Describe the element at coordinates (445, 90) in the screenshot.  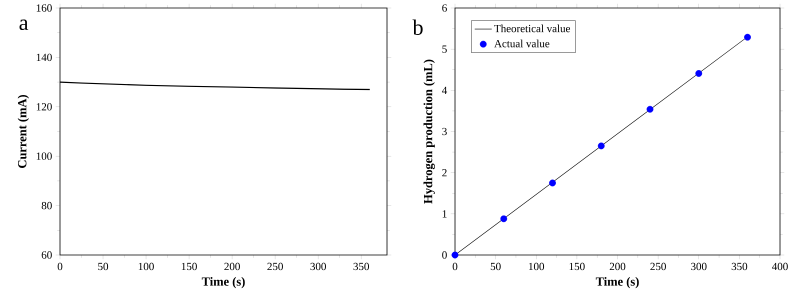
I see `y-tick-label: 4` at that location.